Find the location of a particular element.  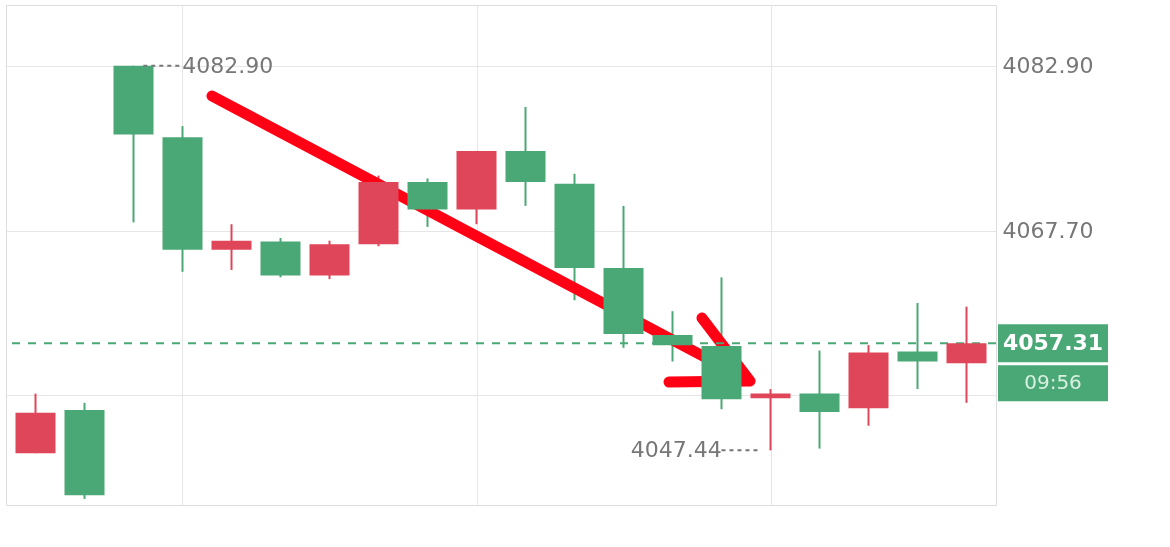

text: 09:56 is located at coordinates (1053, 382).